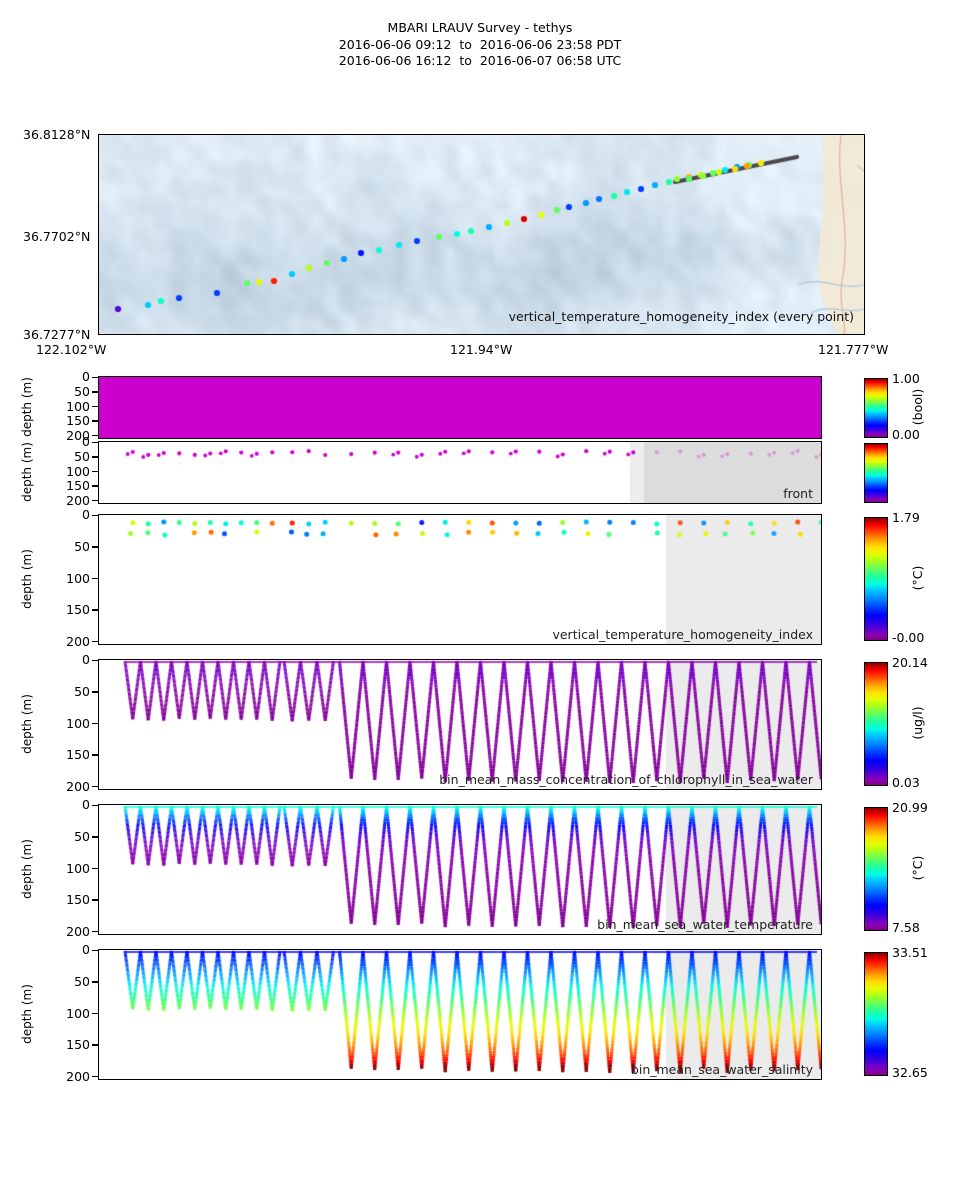  What do you see at coordinates (480, 27) in the screenshot?
I see `survey-title: MBARI LRAUV Survey - tethys` at bounding box center [480, 27].